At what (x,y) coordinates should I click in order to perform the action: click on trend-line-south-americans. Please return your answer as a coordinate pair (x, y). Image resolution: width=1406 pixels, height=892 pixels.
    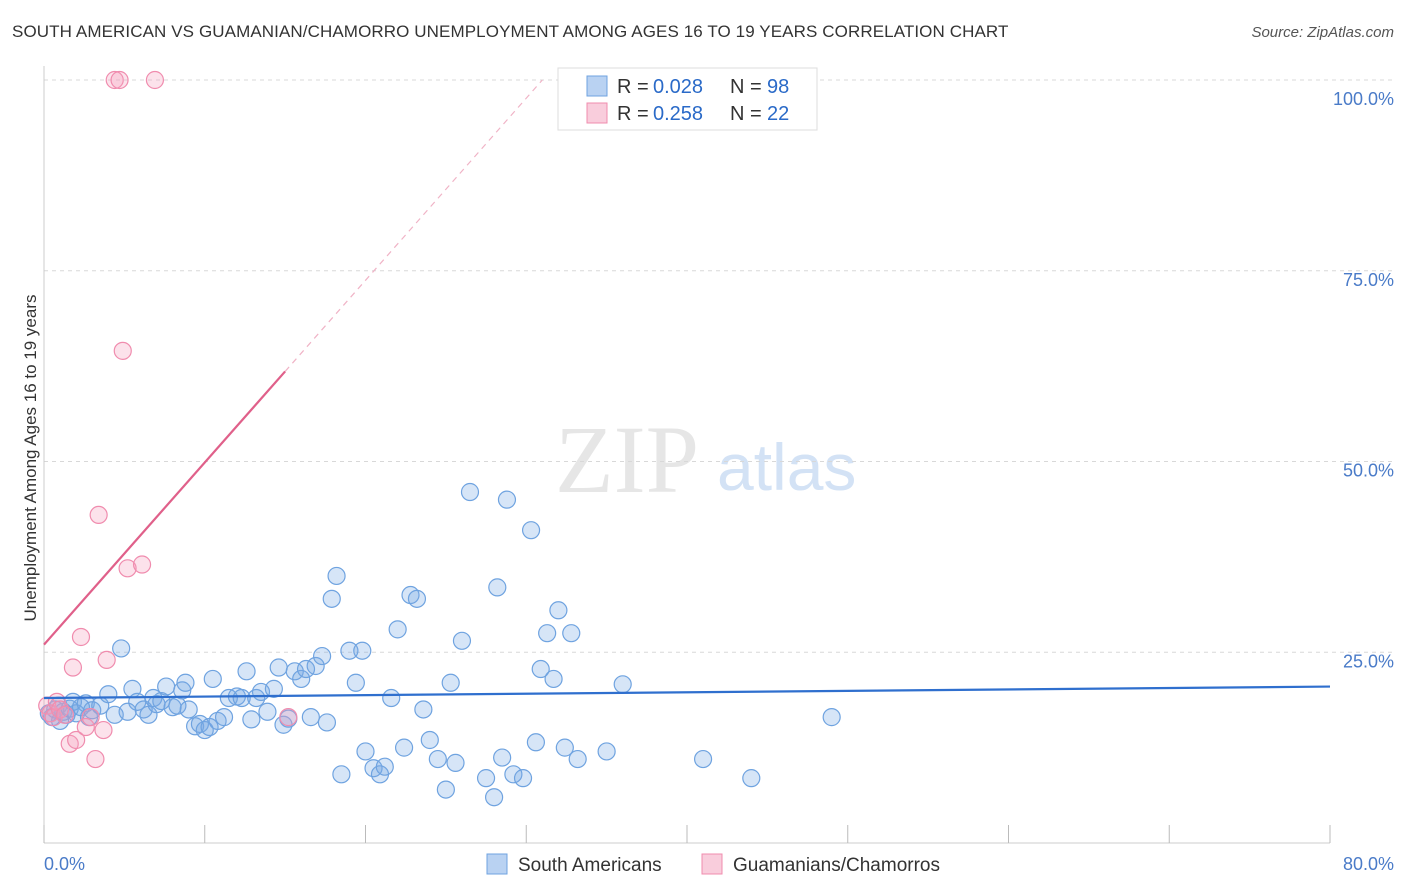
    Looking at the image, I should click on (687, 692).